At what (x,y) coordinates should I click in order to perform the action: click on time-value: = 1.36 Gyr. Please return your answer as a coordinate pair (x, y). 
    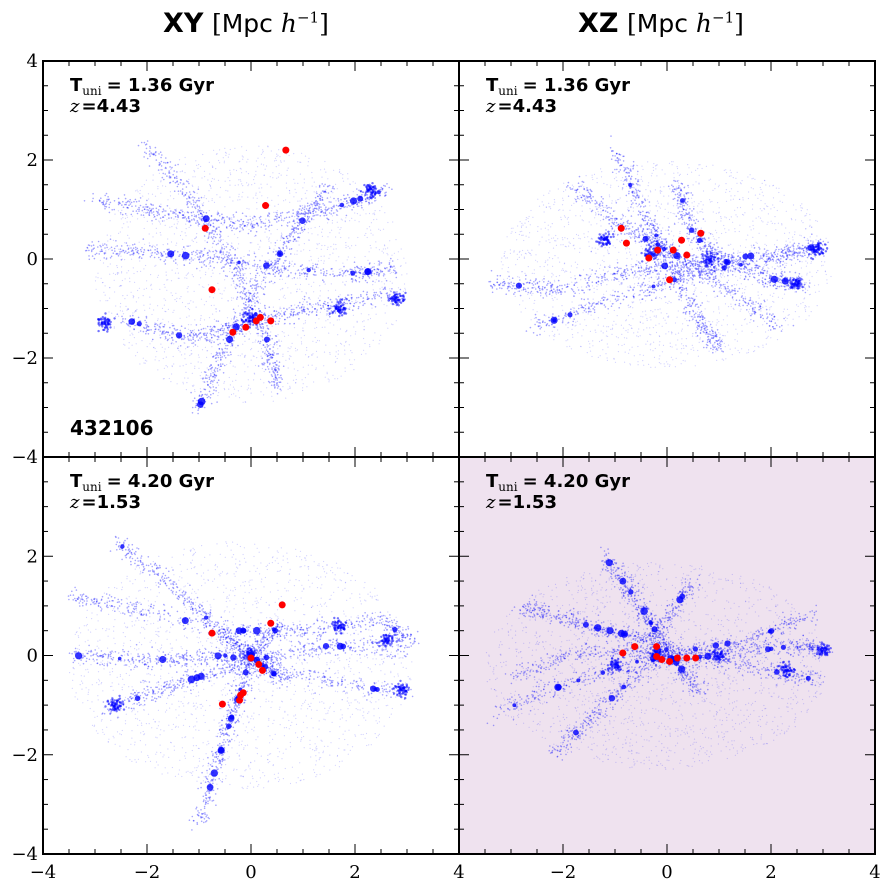
    Looking at the image, I should click on (161, 85).